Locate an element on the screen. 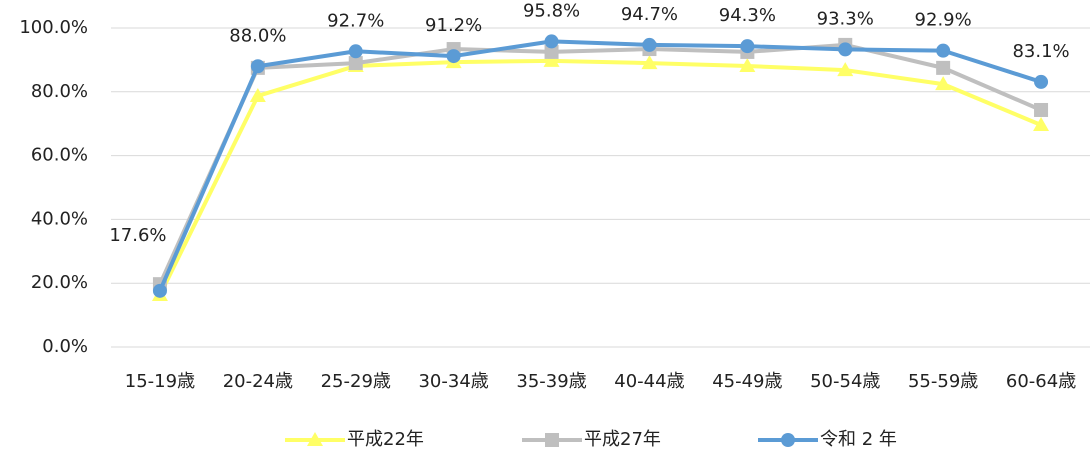  x-tick-label: 45-49歳 is located at coordinates (747, 381).